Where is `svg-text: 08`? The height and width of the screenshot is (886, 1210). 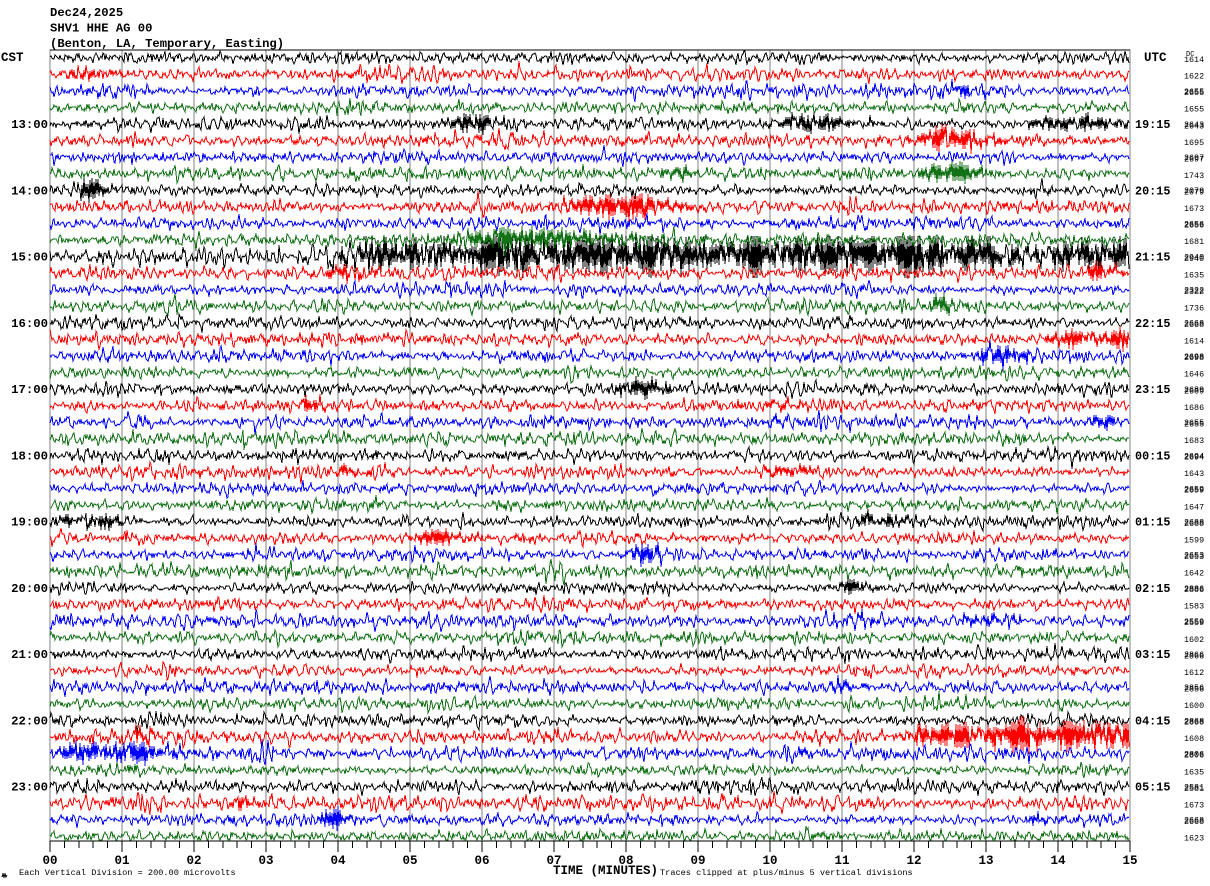 svg-text: 08 is located at coordinates (625, 861).